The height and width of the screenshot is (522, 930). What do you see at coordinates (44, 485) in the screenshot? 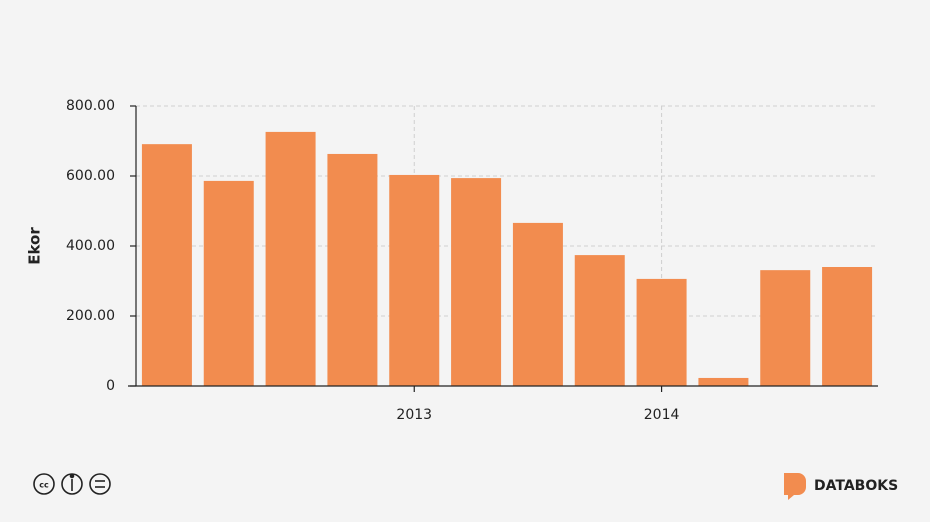
I see `cc-icon-text: cc` at bounding box center [44, 485].